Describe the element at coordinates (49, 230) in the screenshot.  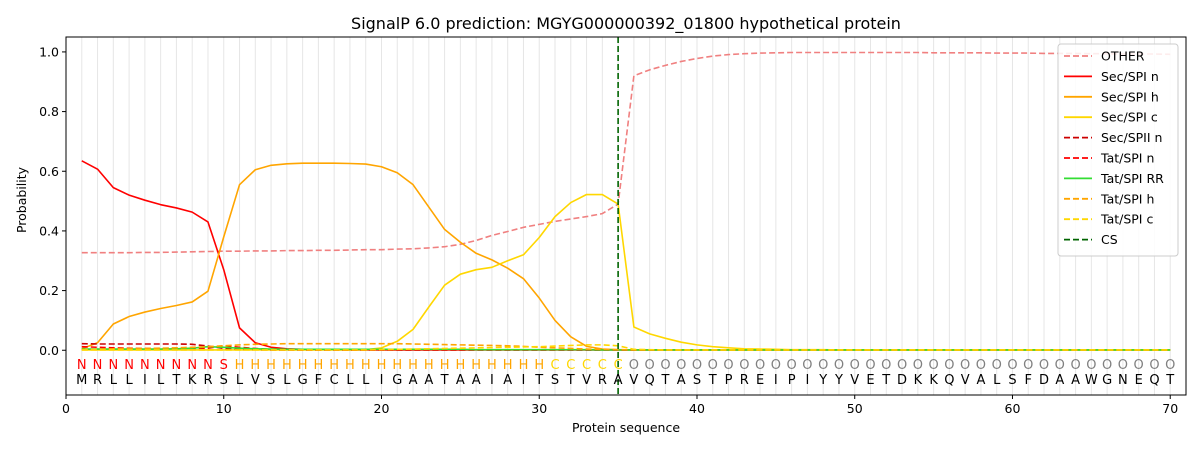
I see `y-tick-label: 0.4` at that location.